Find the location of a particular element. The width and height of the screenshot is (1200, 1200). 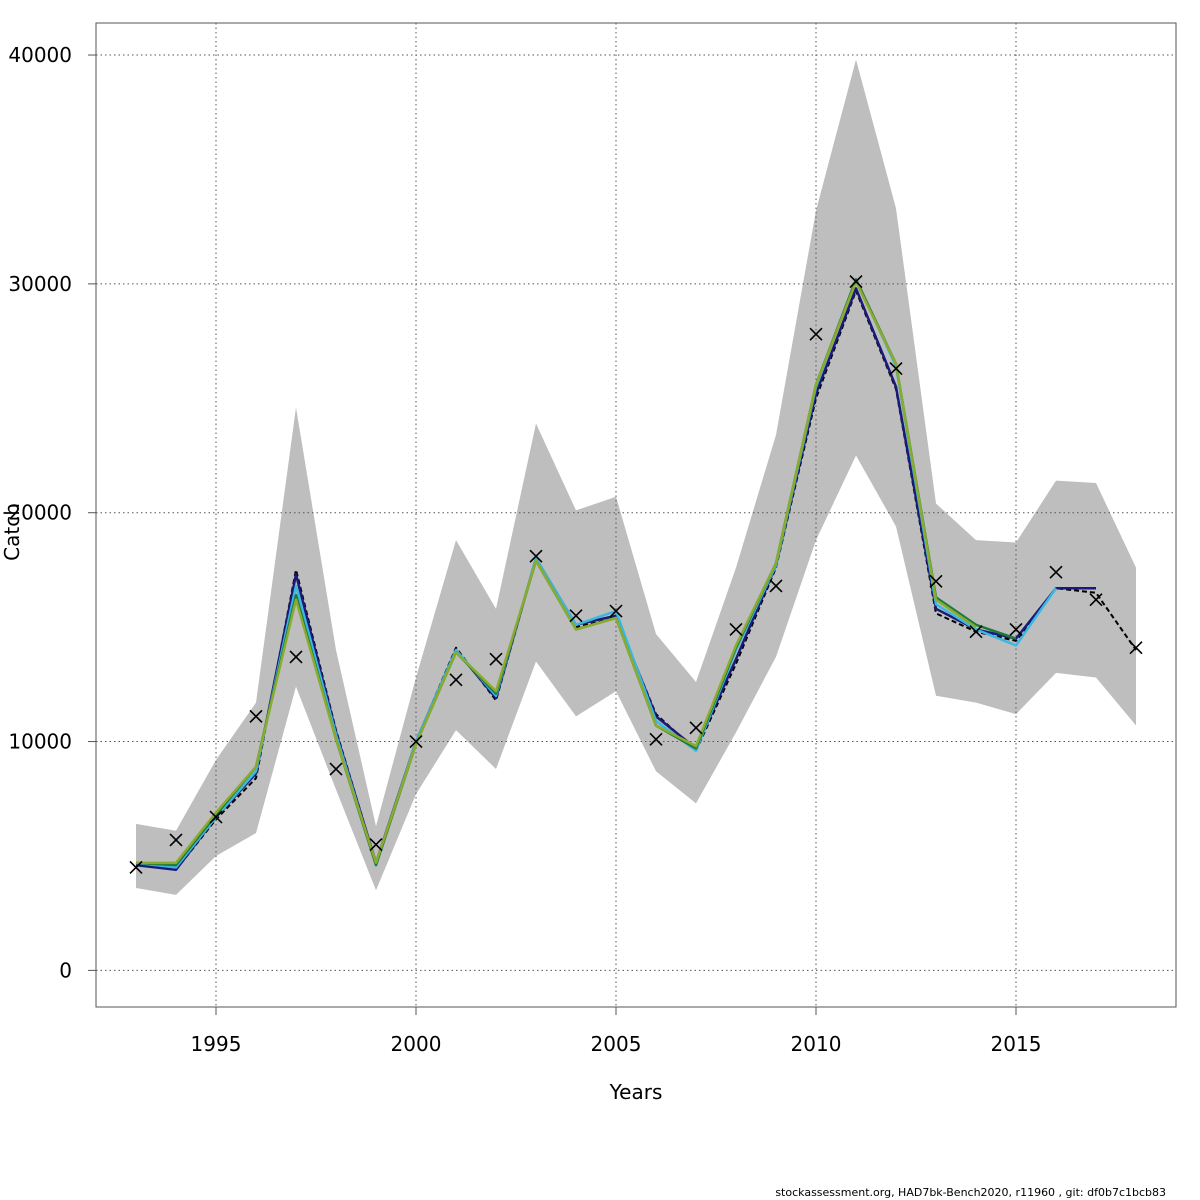

y-tick-label: 30000 is located at coordinates (40, 284).